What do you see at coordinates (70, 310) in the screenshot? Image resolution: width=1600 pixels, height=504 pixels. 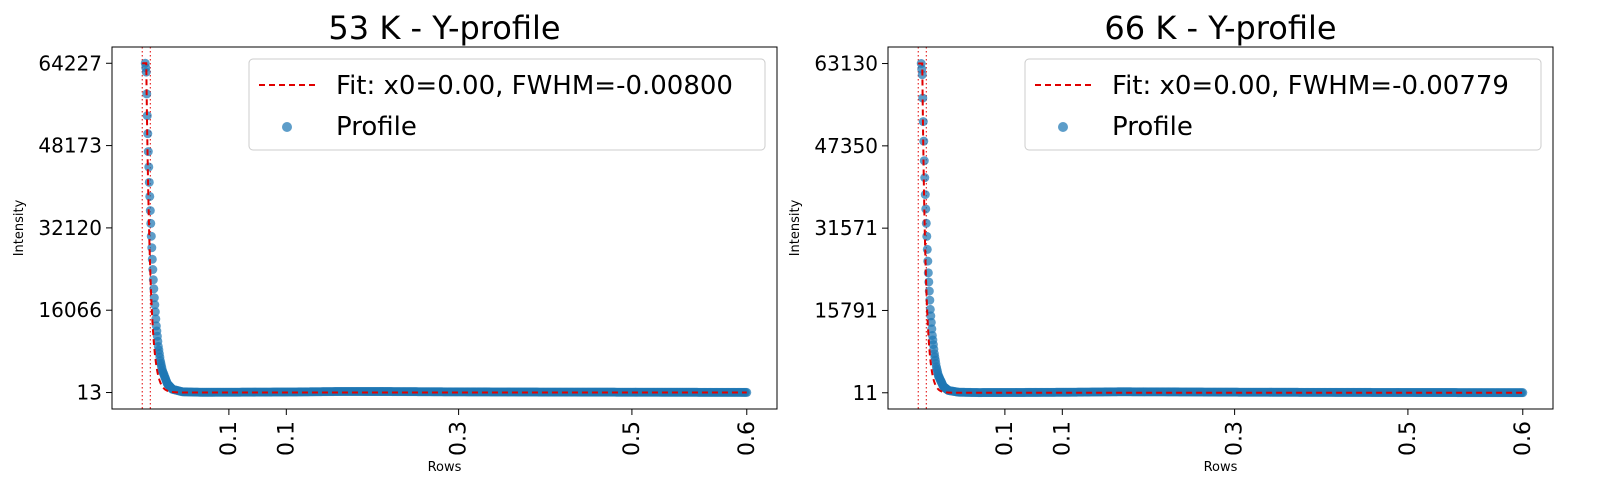 I see `y-tick-label: 16066` at bounding box center [70, 310].